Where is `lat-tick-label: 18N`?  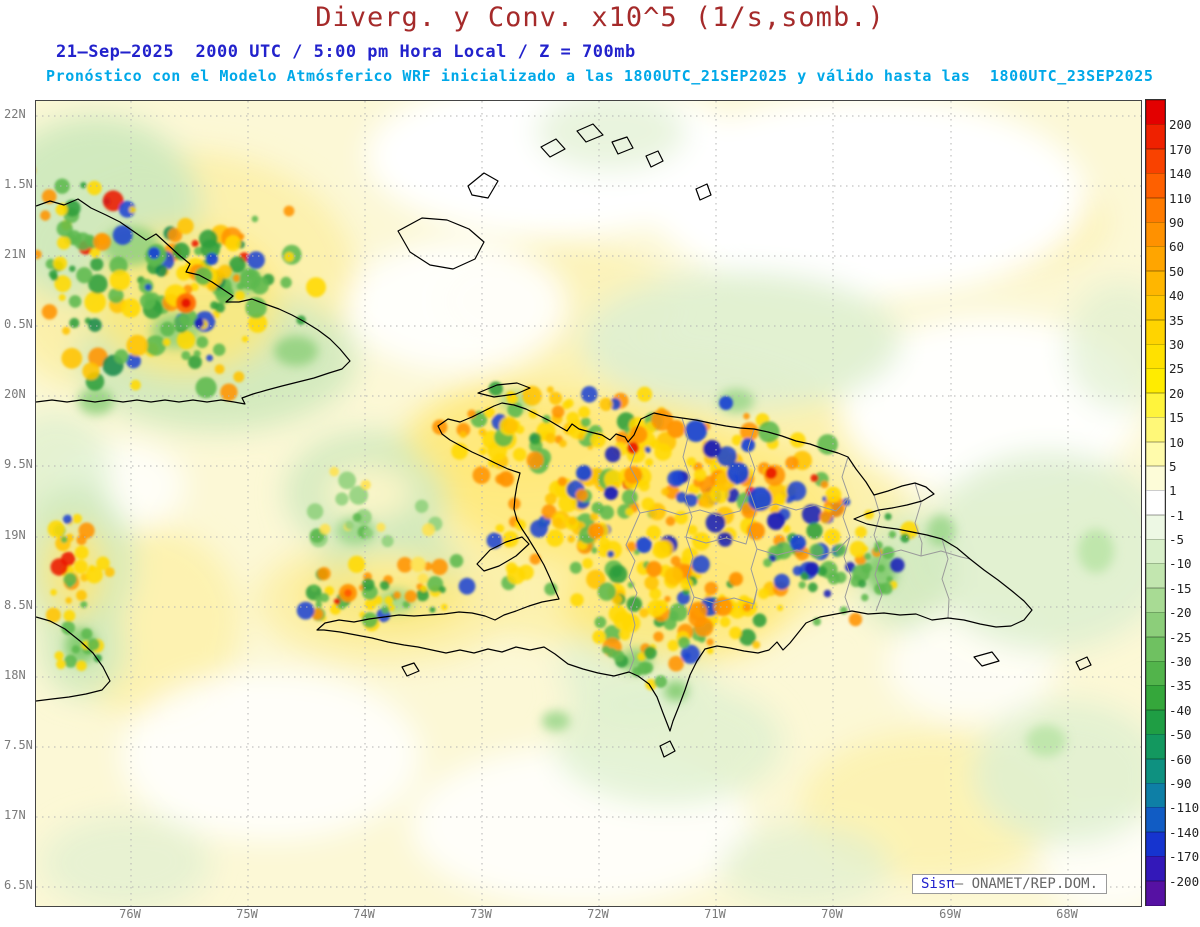 lat-tick-label: 18N is located at coordinates (15, 675).